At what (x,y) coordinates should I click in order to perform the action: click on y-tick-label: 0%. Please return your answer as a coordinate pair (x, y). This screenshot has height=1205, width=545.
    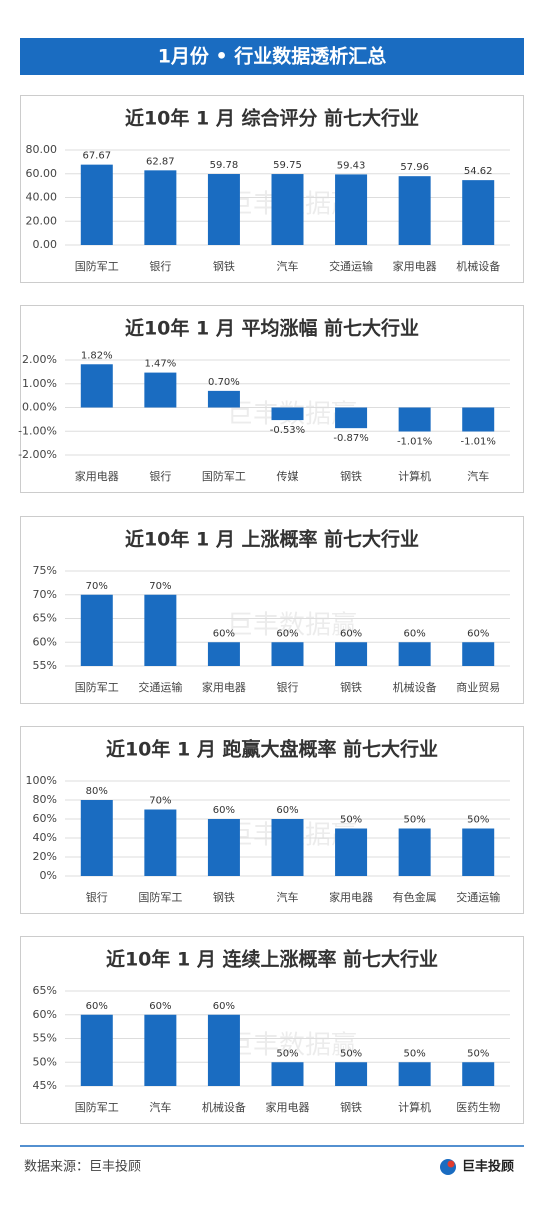
    Looking at the image, I should click on (48, 875).